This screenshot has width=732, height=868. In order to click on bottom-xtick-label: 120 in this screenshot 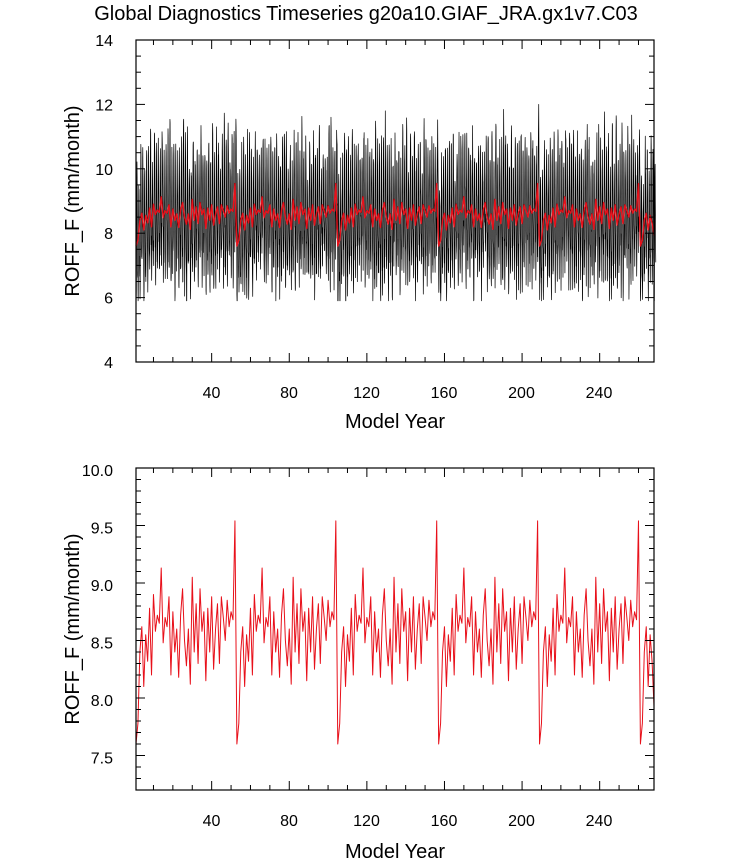, I will do `click(366, 821)`.